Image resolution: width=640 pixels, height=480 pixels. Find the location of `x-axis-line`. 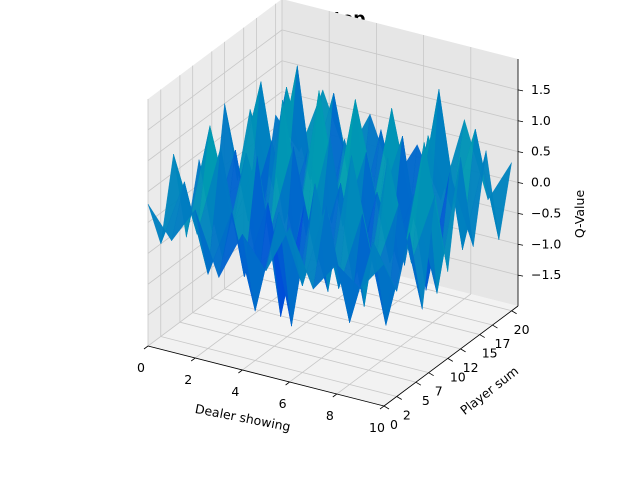

x-axis-line is located at coordinates (266, 376).